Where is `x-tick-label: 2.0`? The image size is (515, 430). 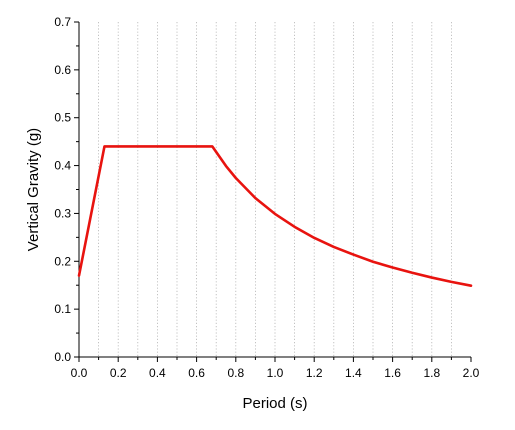
x-tick-label: 2.0 is located at coordinates (471, 373).